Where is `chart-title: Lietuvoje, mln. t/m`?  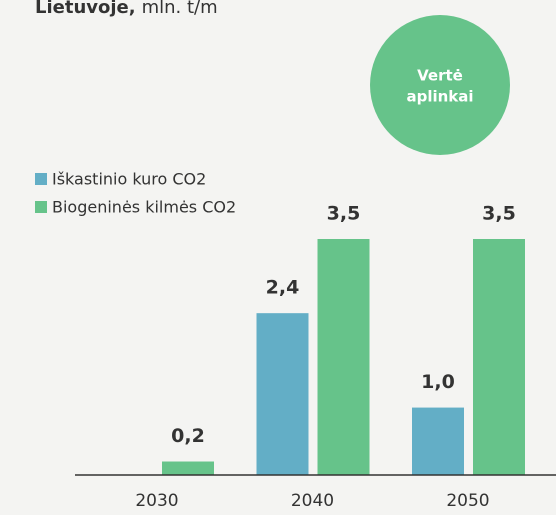 chart-title: Lietuvoje, mln. t/m is located at coordinates (126, 9).